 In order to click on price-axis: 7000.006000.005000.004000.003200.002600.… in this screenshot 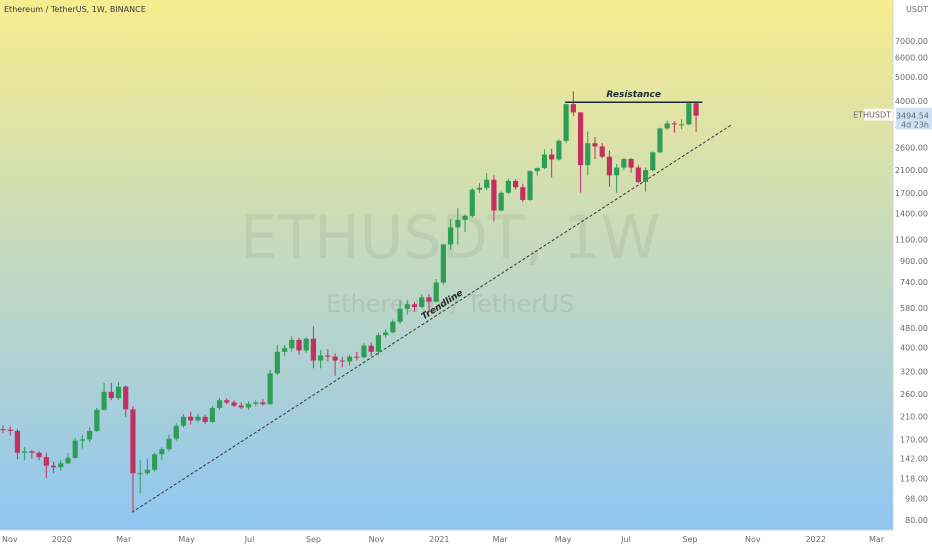, I will do `click(911, 281)`.